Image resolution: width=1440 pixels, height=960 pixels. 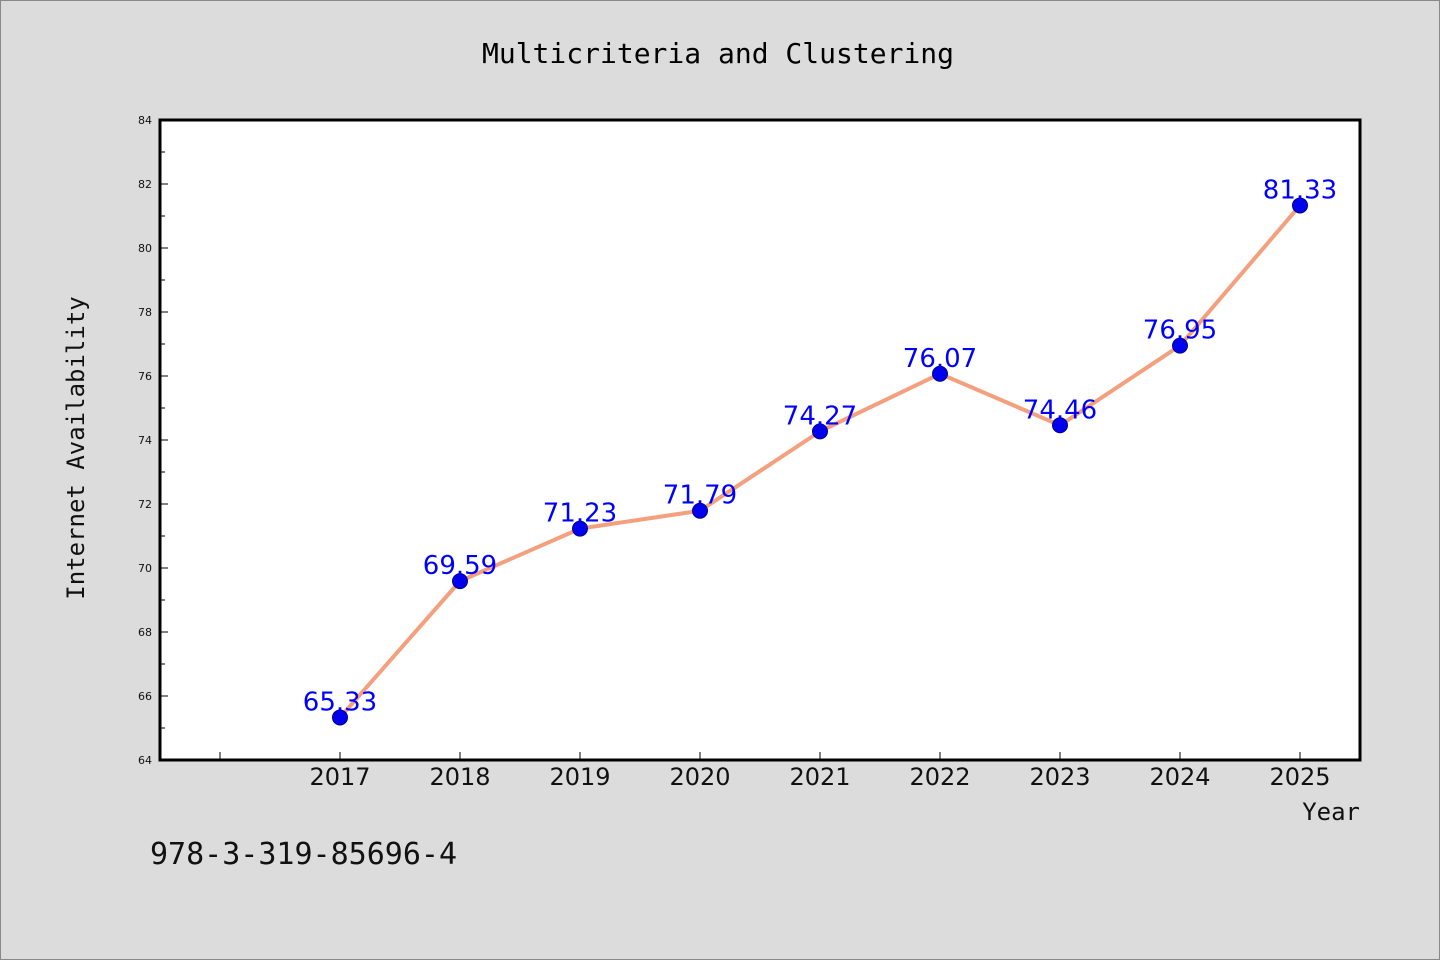 I want to click on x-tick-label: 2022, so click(x=939, y=777).